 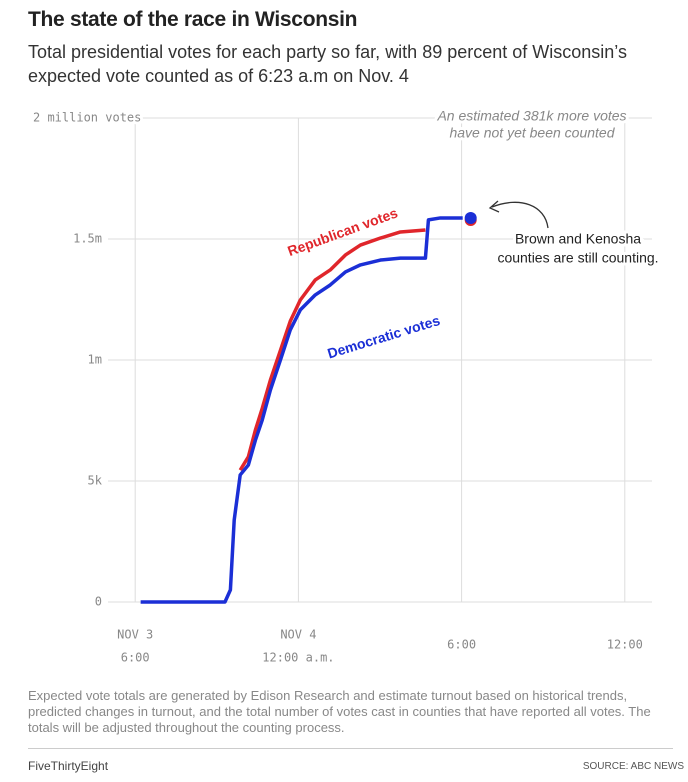 What do you see at coordinates (577, 258) in the screenshot?
I see `annotation: counties are still counting.` at bounding box center [577, 258].